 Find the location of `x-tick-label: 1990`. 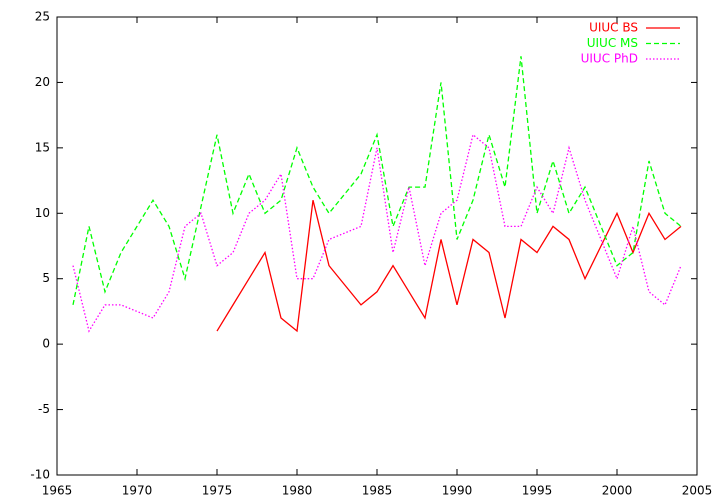

x-tick-label: 1990 is located at coordinates (457, 491).